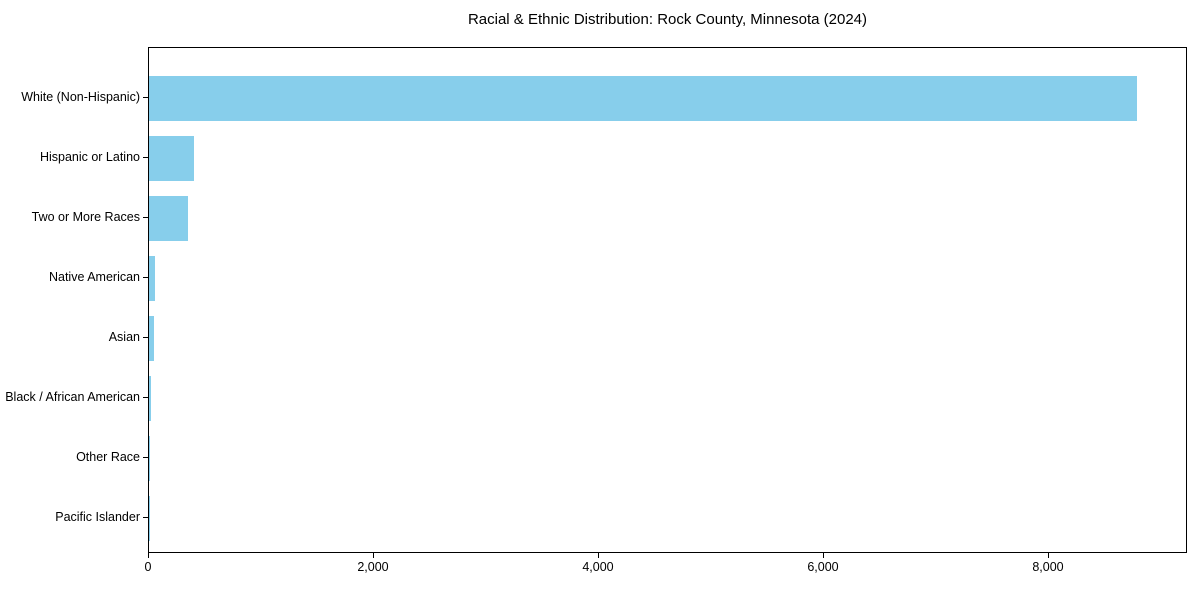  Describe the element at coordinates (89, 157) in the screenshot. I see `y-tick-label: Hispanic or Latino` at that location.